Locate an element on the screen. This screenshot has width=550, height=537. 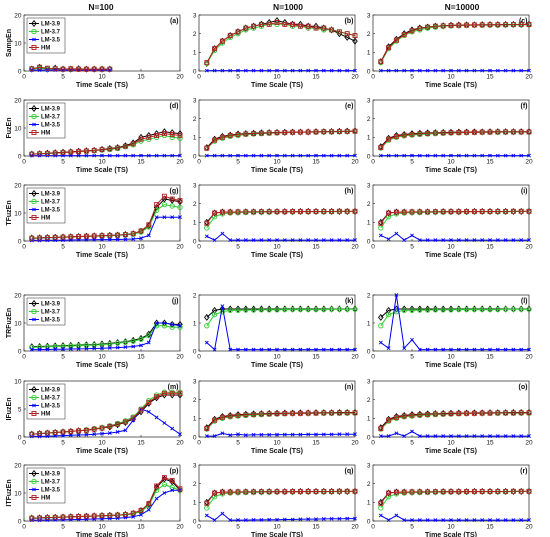
series-HM is located at coordinates (71, 68).